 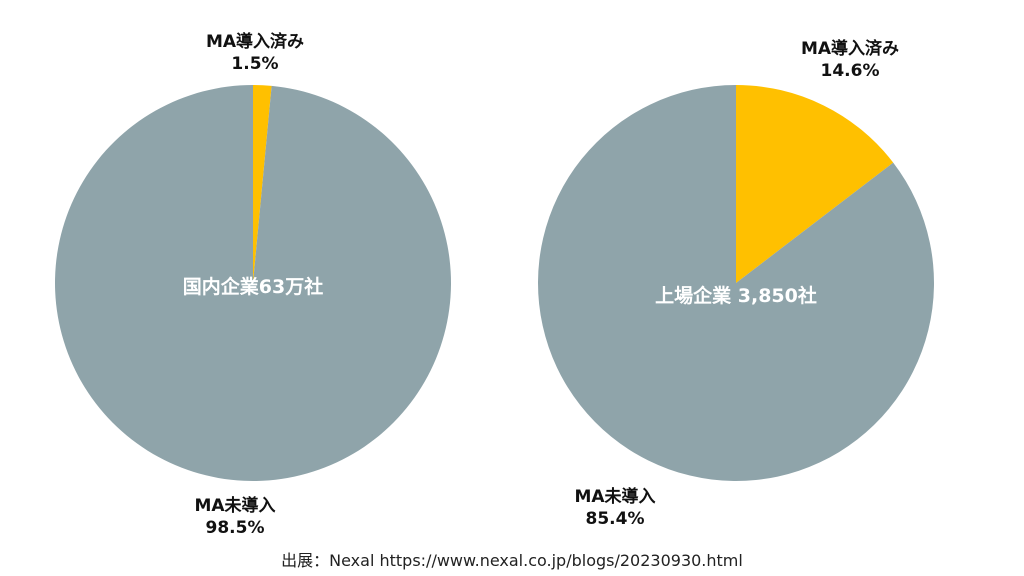 What do you see at coordinates (255, 64) in the screenshot?
I see `left-adopted-value: 1.5%` at bounding box center [255, 64].